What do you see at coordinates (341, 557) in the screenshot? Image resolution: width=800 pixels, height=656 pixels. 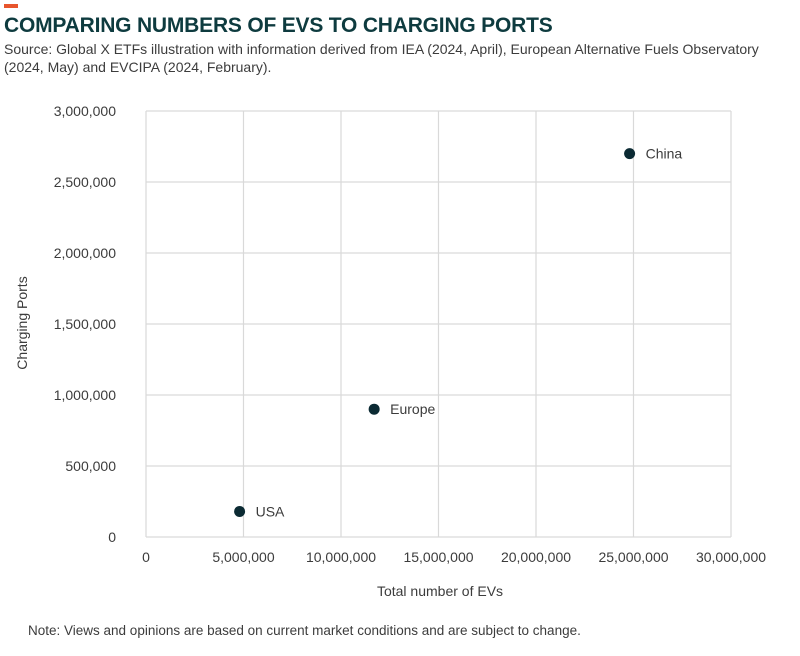 I see `x-tick-label: 10,000,000` at bounding box center [341, 557].